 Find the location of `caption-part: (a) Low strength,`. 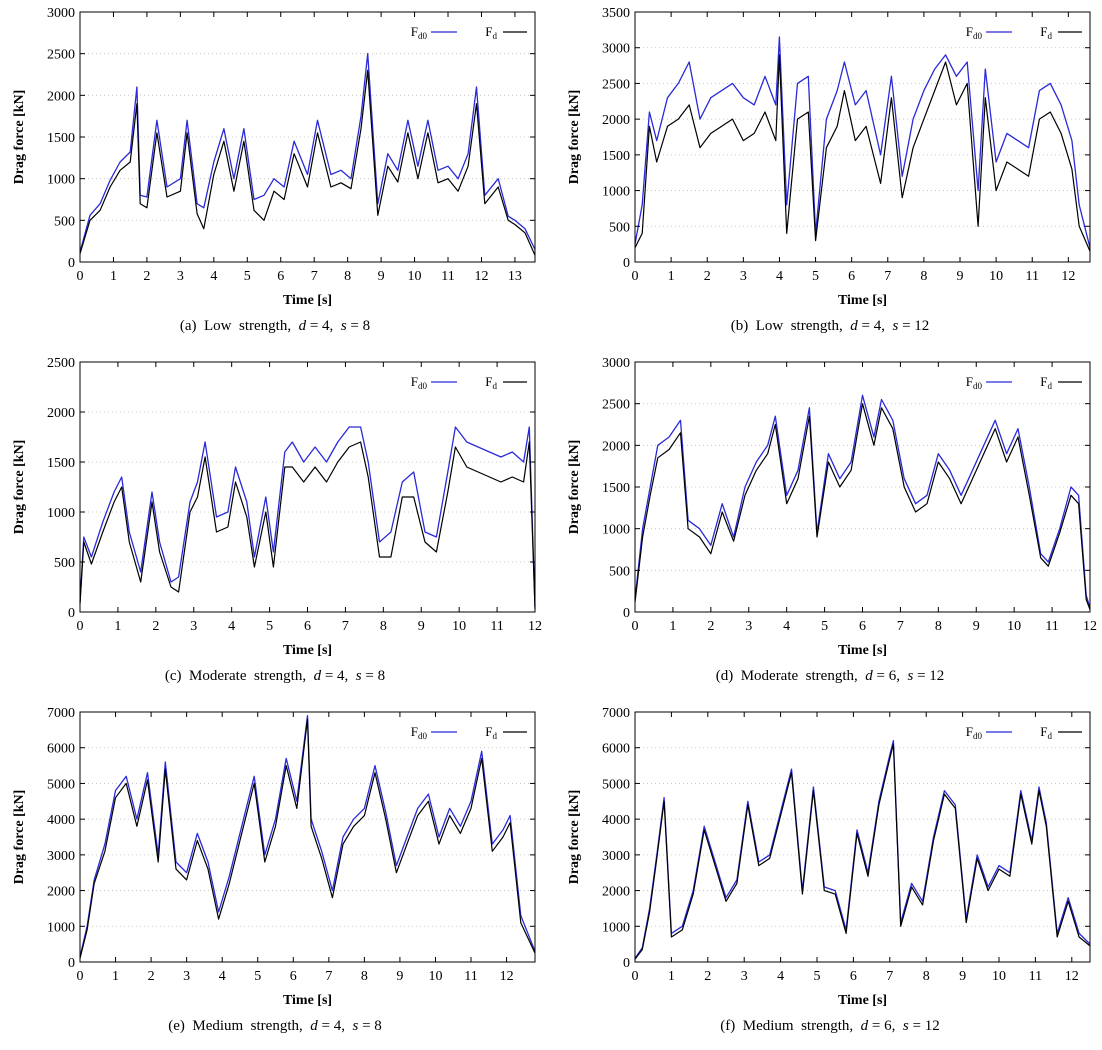

caption-part: (a) Low strength, is located at coordinates (239, 326).